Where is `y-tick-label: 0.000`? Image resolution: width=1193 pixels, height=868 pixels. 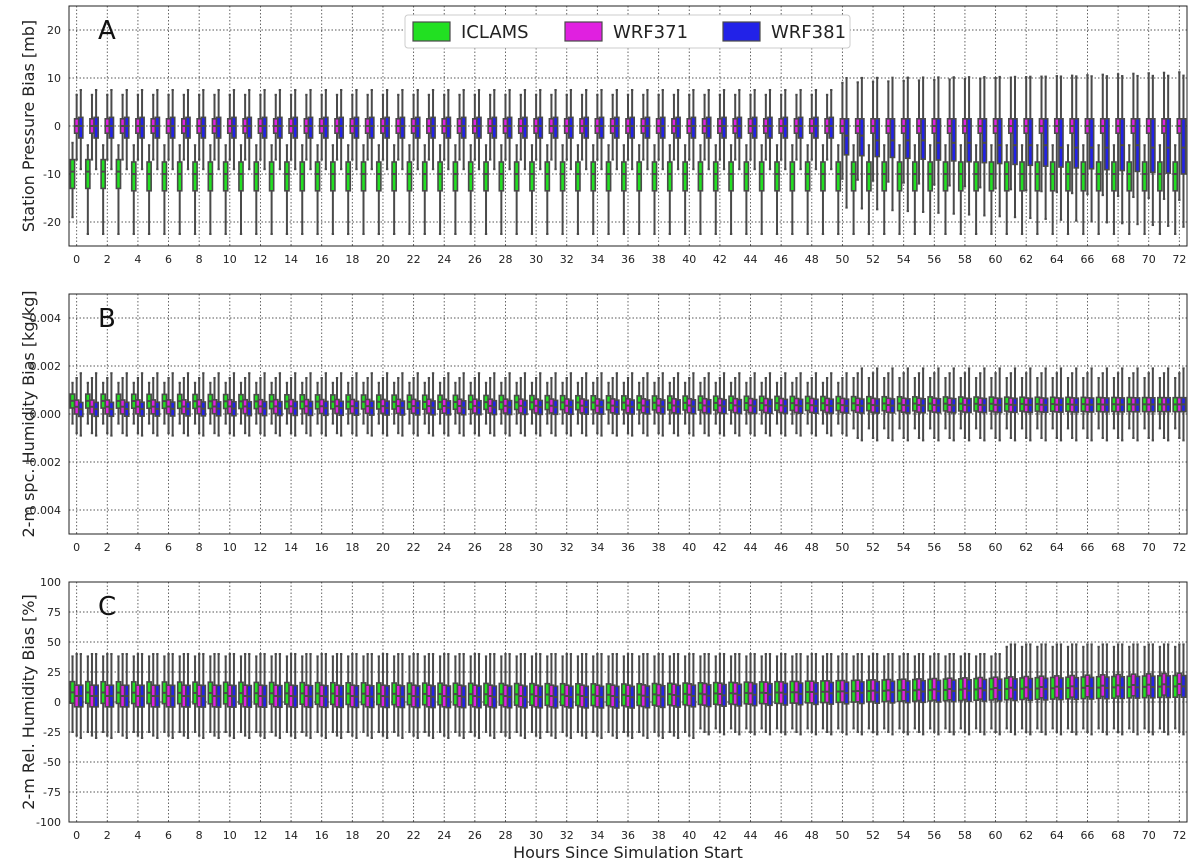 y-tick-label: 0.000 is located at coordinates (46, 414).